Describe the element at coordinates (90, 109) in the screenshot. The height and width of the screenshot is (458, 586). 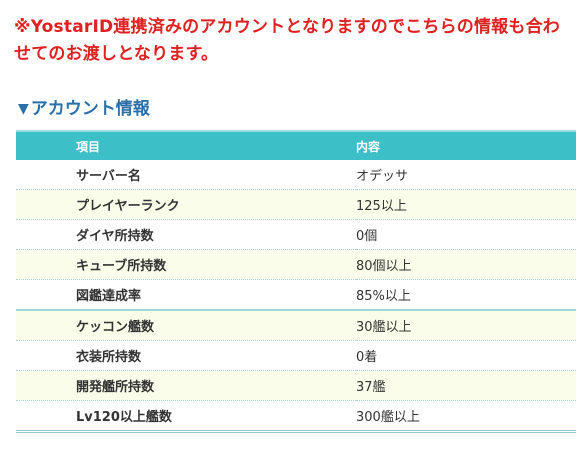
I see `section-title: アカウント情報` at that location.